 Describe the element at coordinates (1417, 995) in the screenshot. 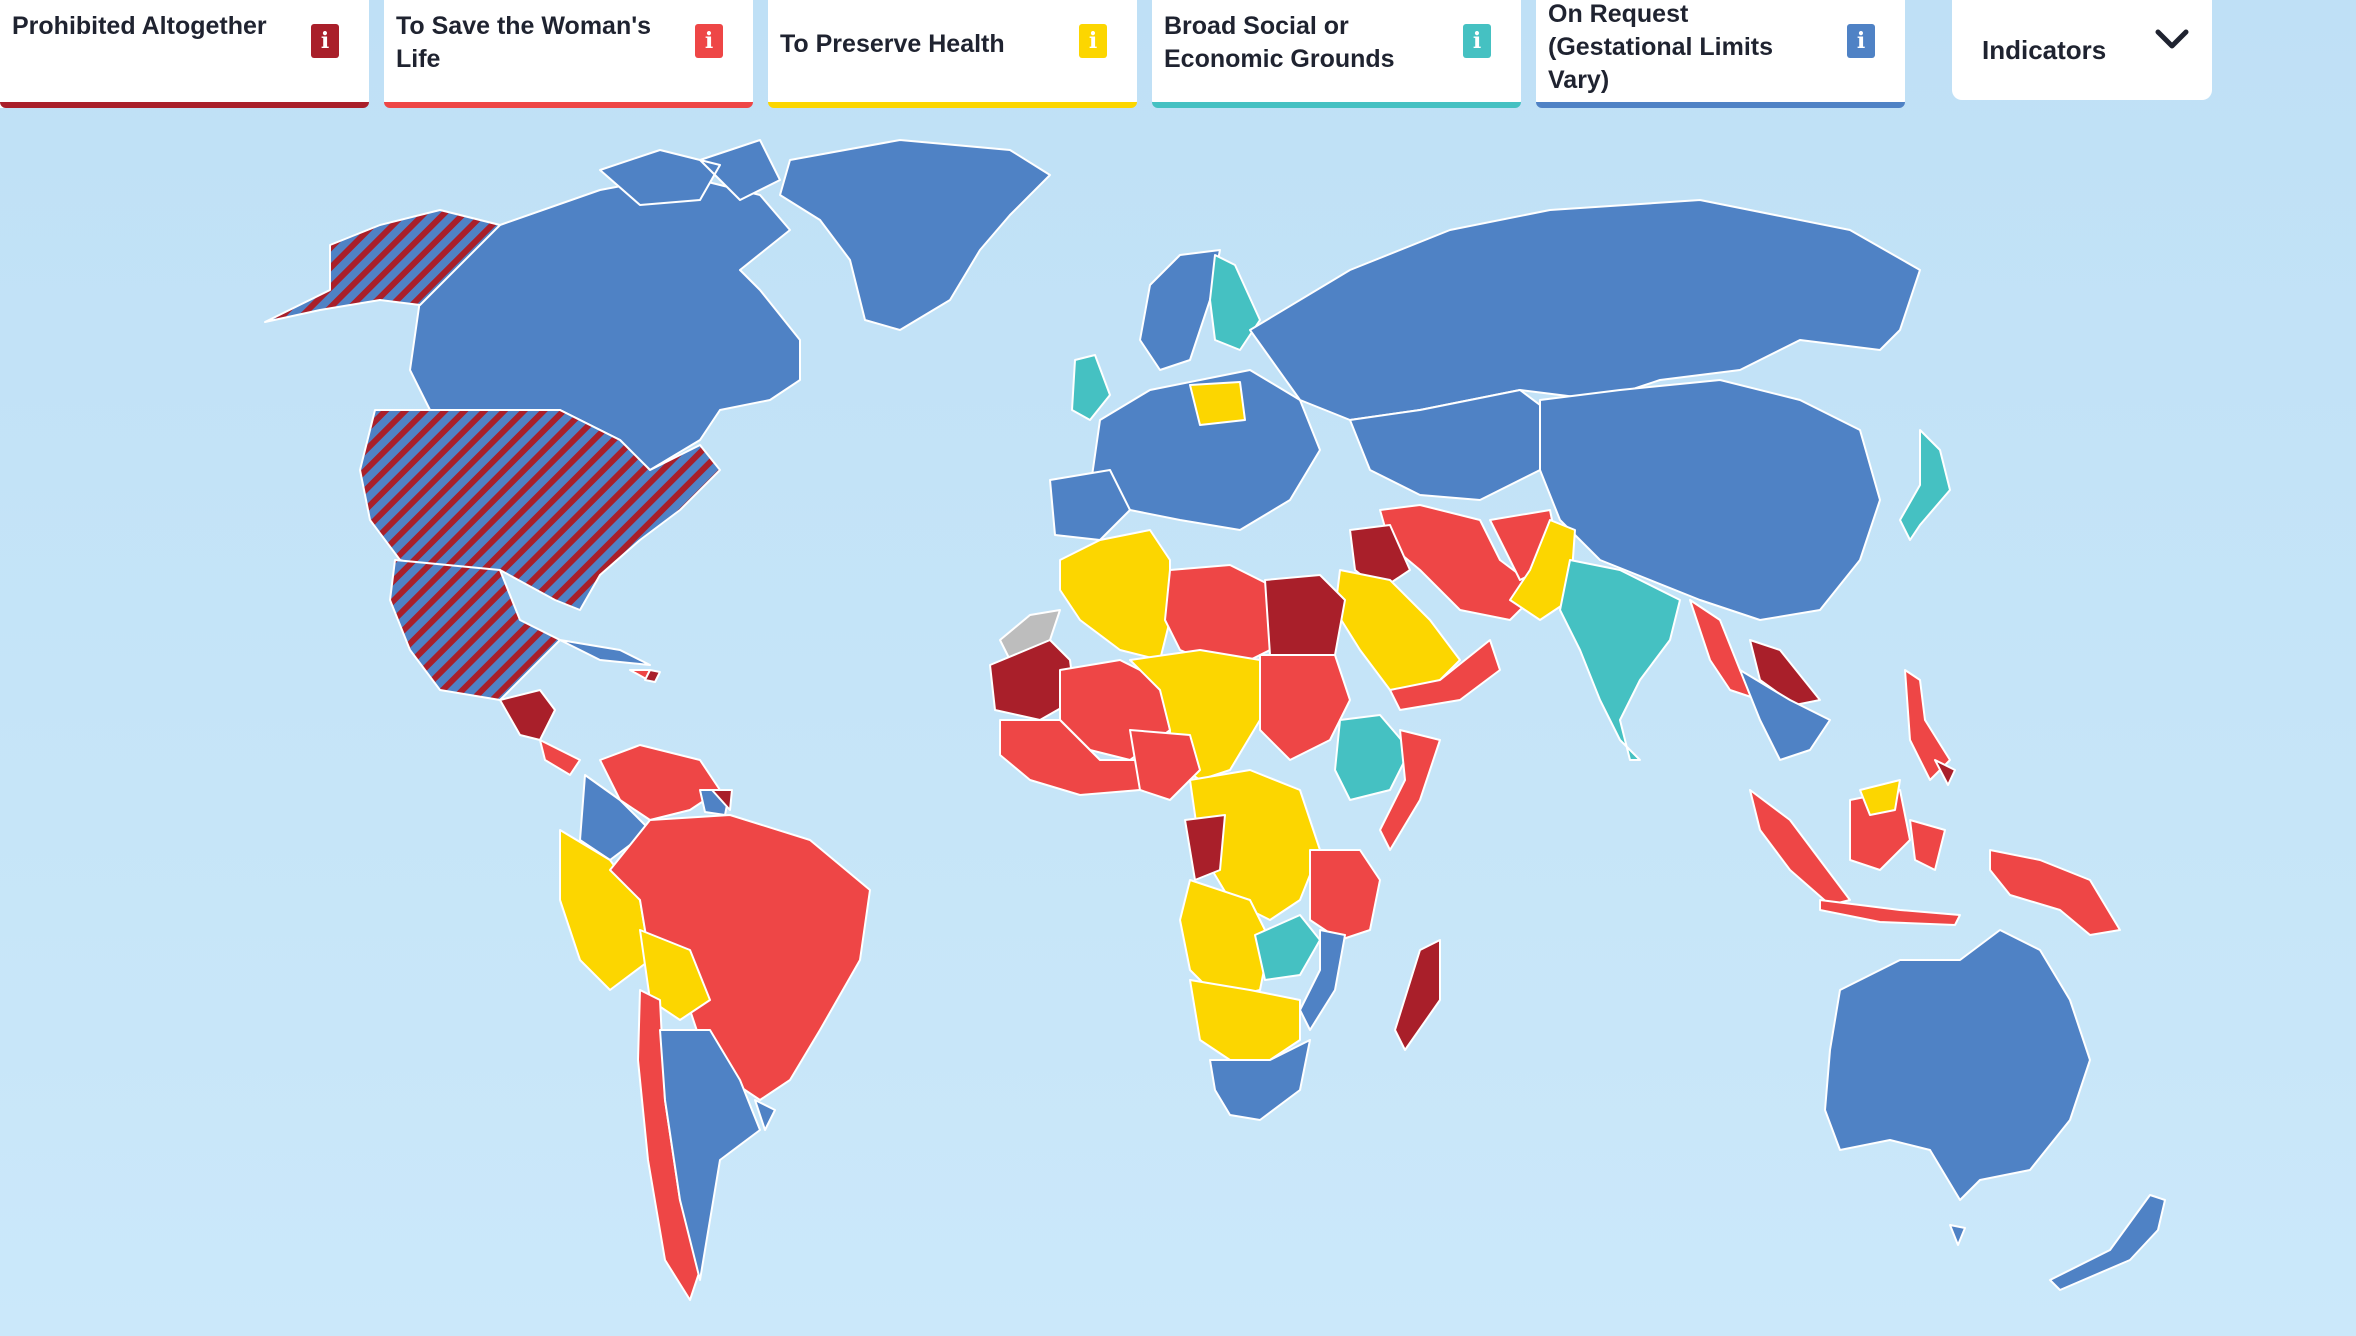

I see `region-madagascar` at that location.